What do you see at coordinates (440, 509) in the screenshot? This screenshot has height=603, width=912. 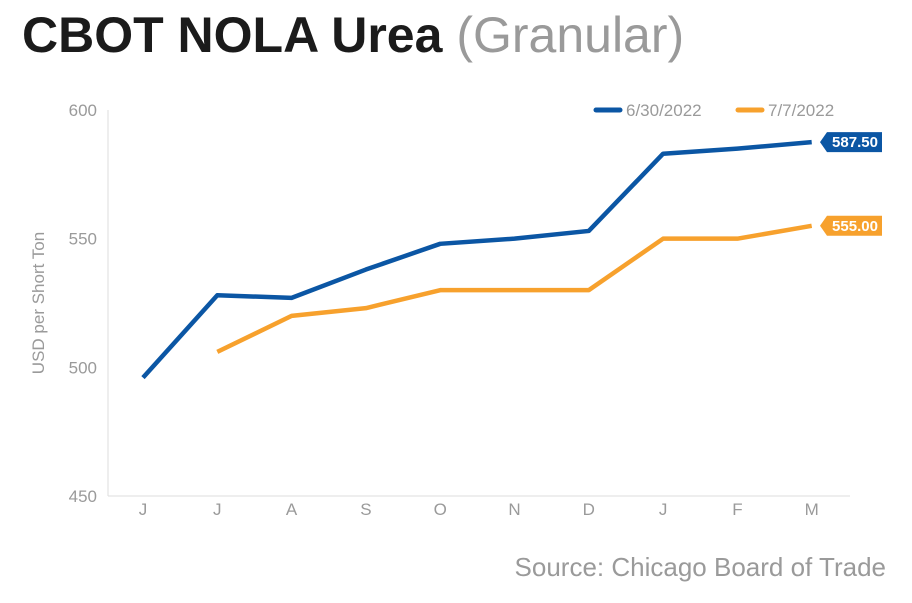 I see `x-tick-label: O` at bounding box center [440, 509].